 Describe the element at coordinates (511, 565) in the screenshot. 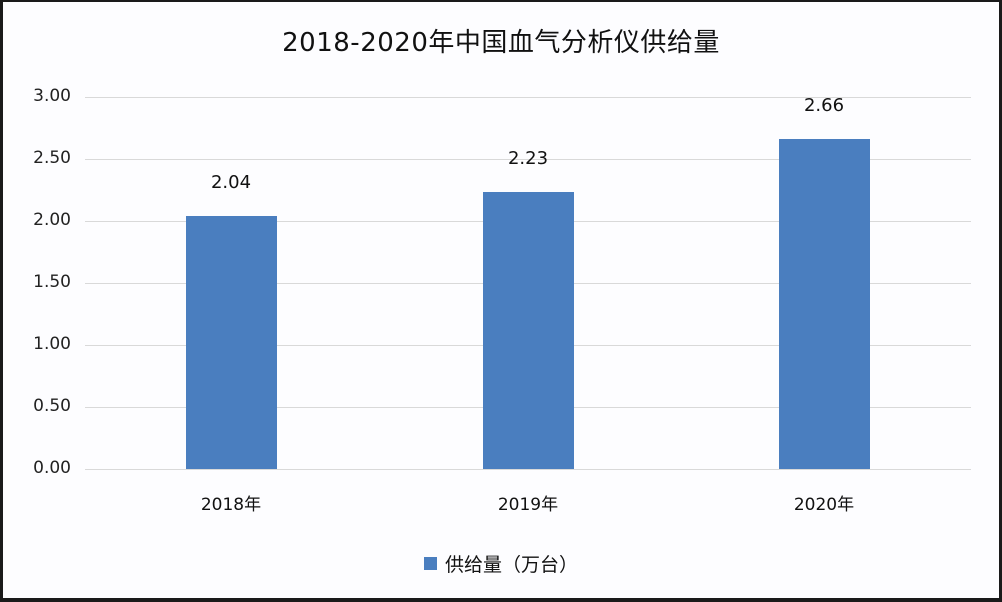

I see `legend-label: 供给量（万台）` at that location.